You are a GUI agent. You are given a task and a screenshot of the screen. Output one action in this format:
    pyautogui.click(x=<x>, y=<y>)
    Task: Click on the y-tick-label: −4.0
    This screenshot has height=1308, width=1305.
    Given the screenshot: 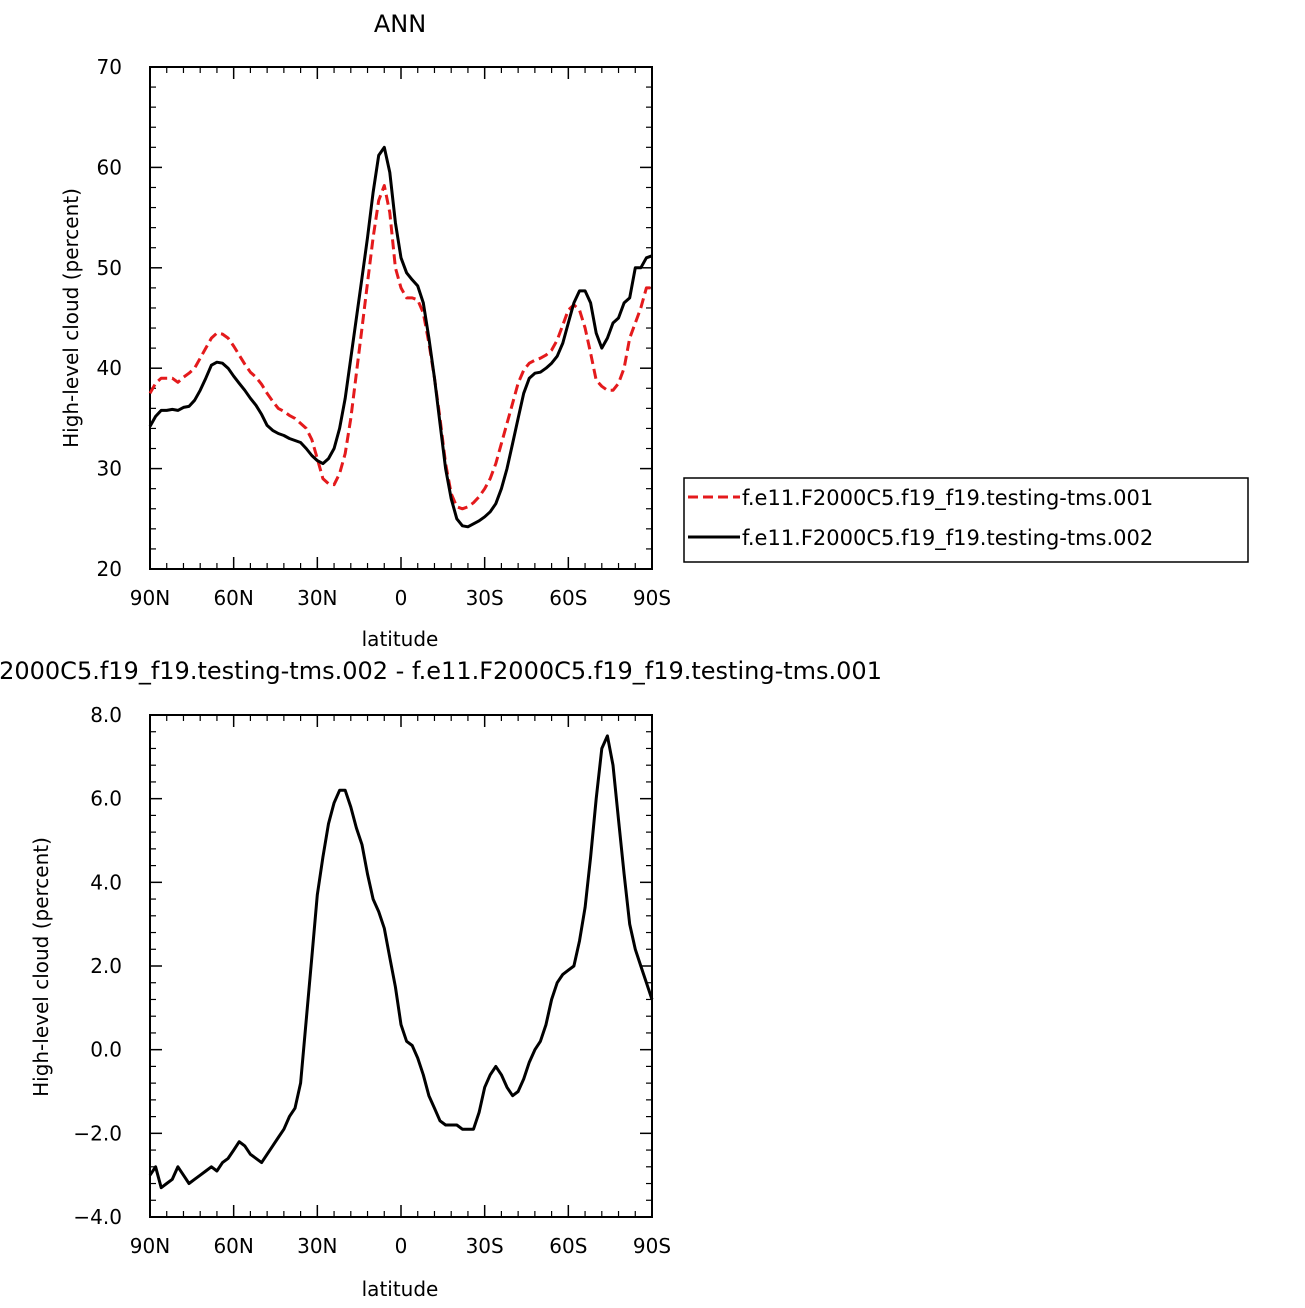 What is the action you would take?
    pyautogui.click(x=97, y=1217)
    